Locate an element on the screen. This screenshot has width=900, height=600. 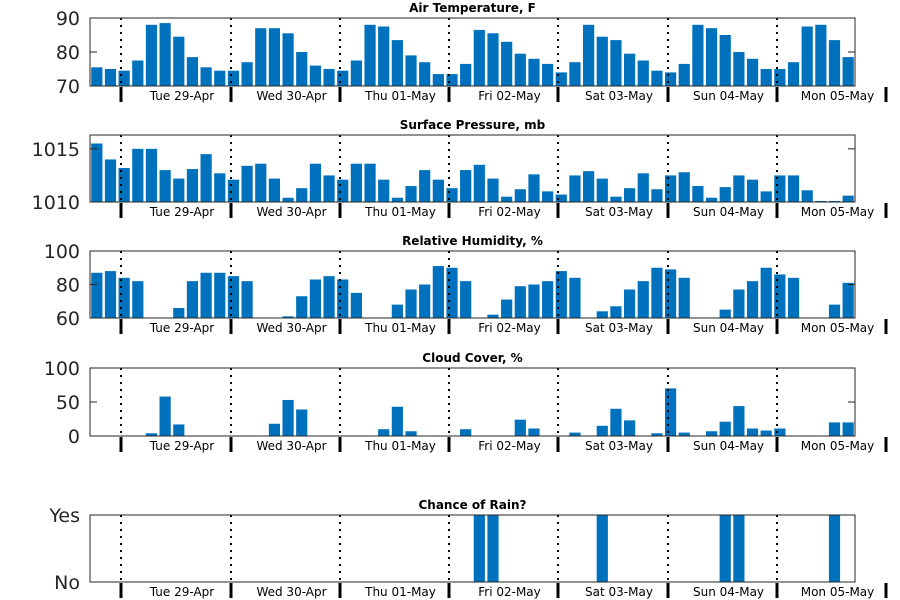
chart-title: Chance of Rain? is located at coordinates (472, 505).